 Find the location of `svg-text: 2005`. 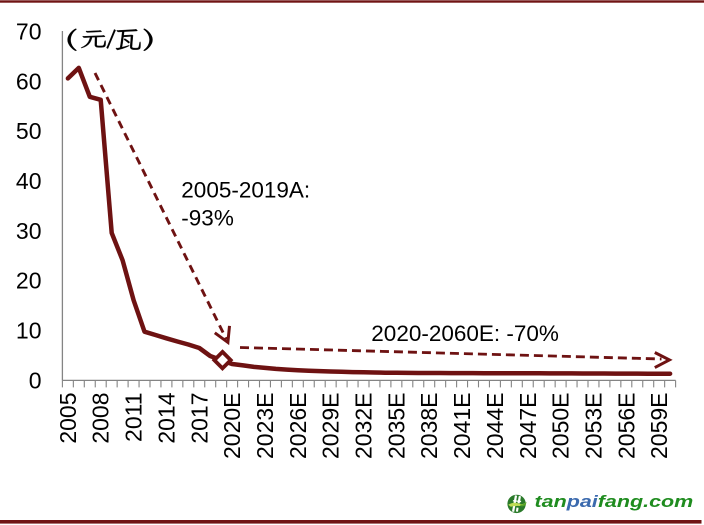

svg-text: 2005 is located at coordinates (68, 418).